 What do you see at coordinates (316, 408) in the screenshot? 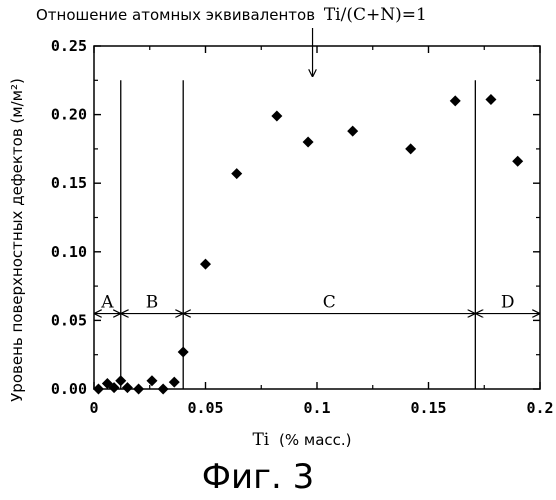
I see `x-tick-label: 0.1` at bounding box center [316, 408].